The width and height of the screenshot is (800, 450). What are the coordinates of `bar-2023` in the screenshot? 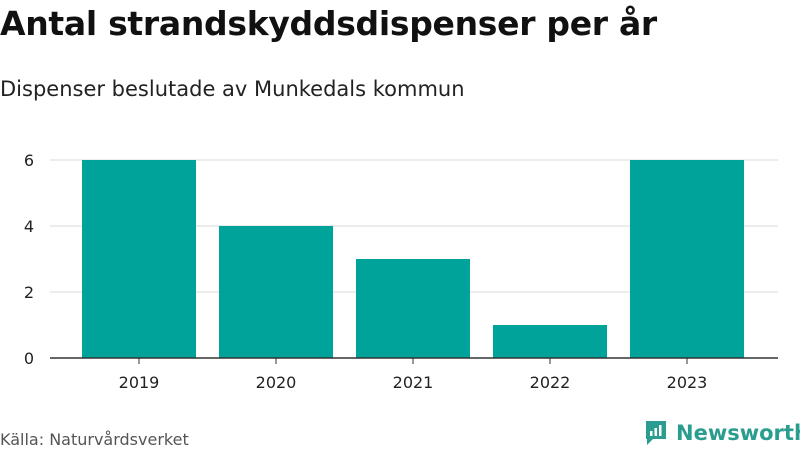 It's located at (687, 259).